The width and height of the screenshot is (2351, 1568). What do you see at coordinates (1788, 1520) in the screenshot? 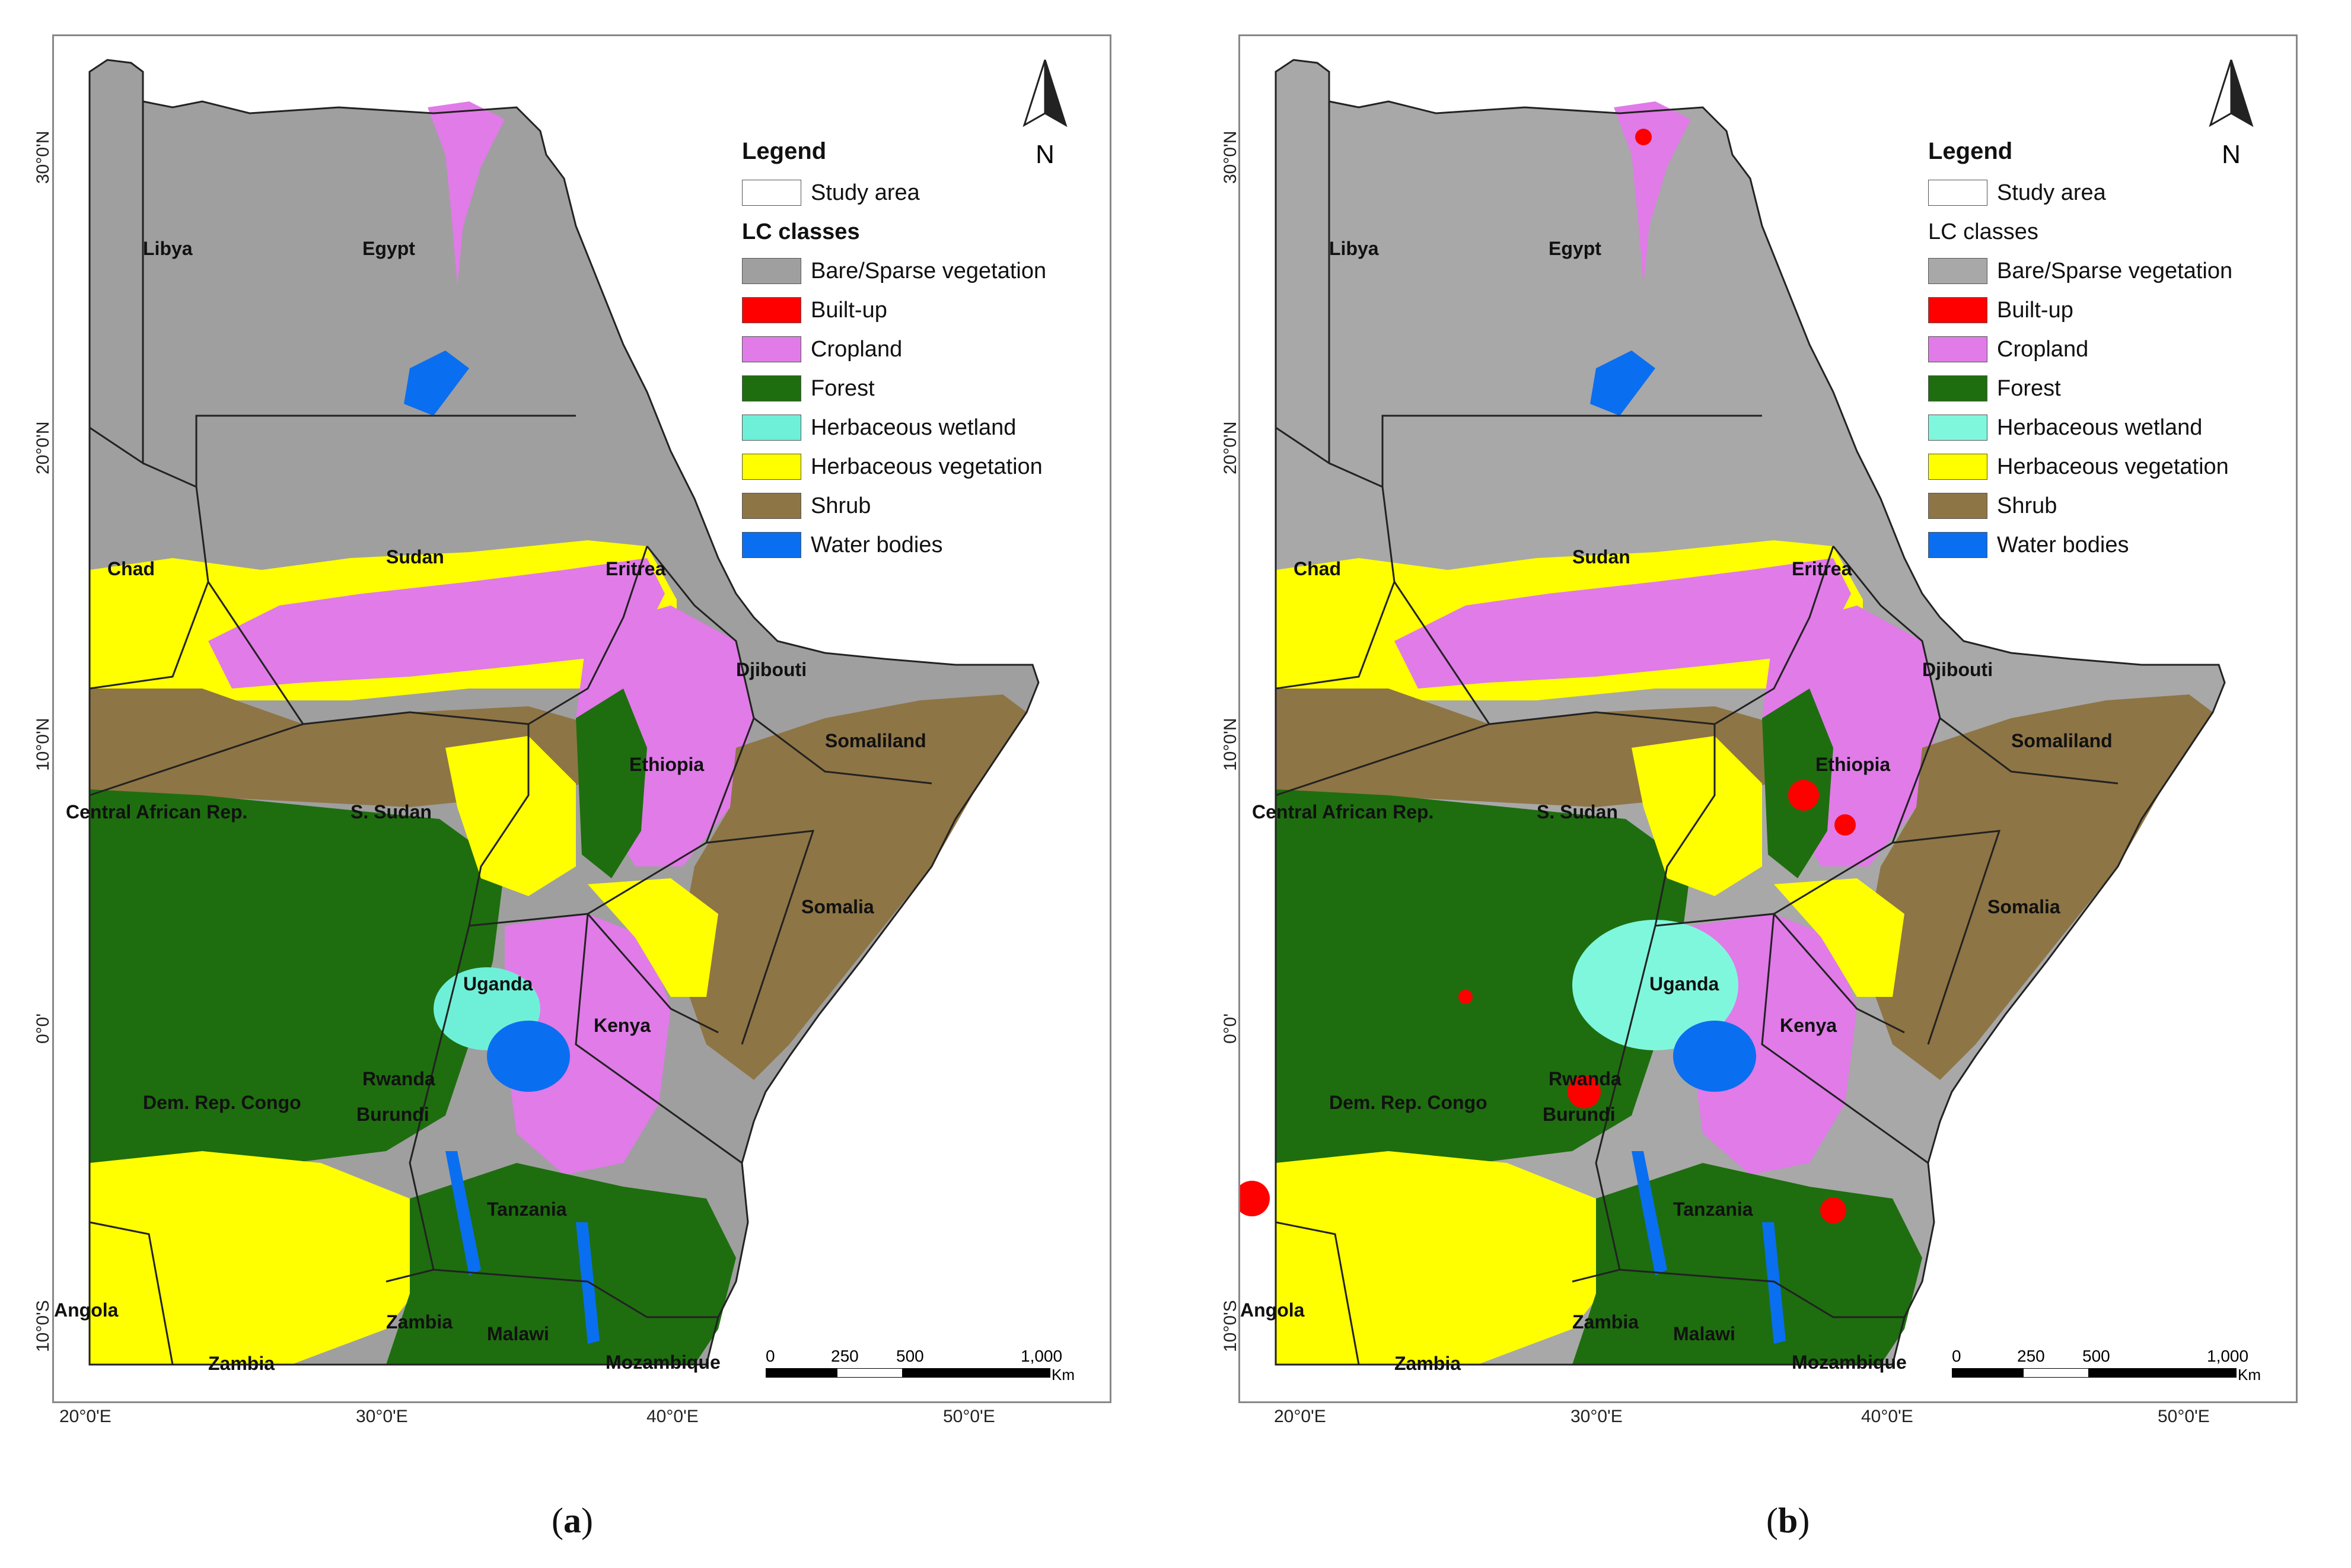
I see `caption-b: (b)` at bounding box center [1788, 1520].